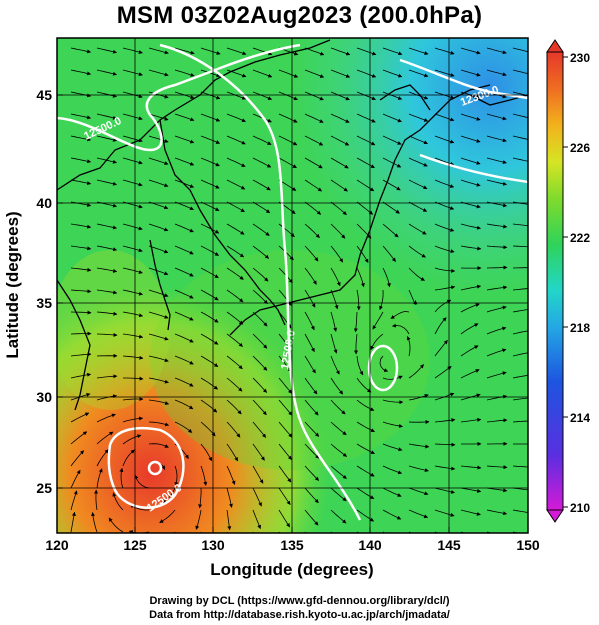  What do you see at coordinates (12, 284) in the screenshot?
I see `y-axis-title: Latitude (degrees)` at bounding box center [12, 284].